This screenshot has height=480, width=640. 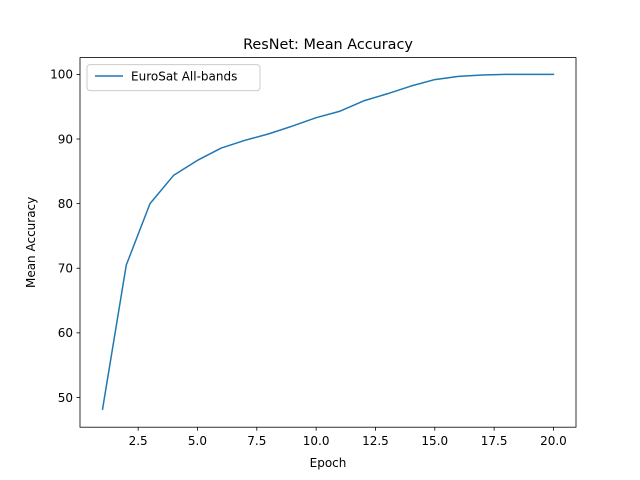 I want to click on y-tick-label: 60, so click(x=65, y=333).